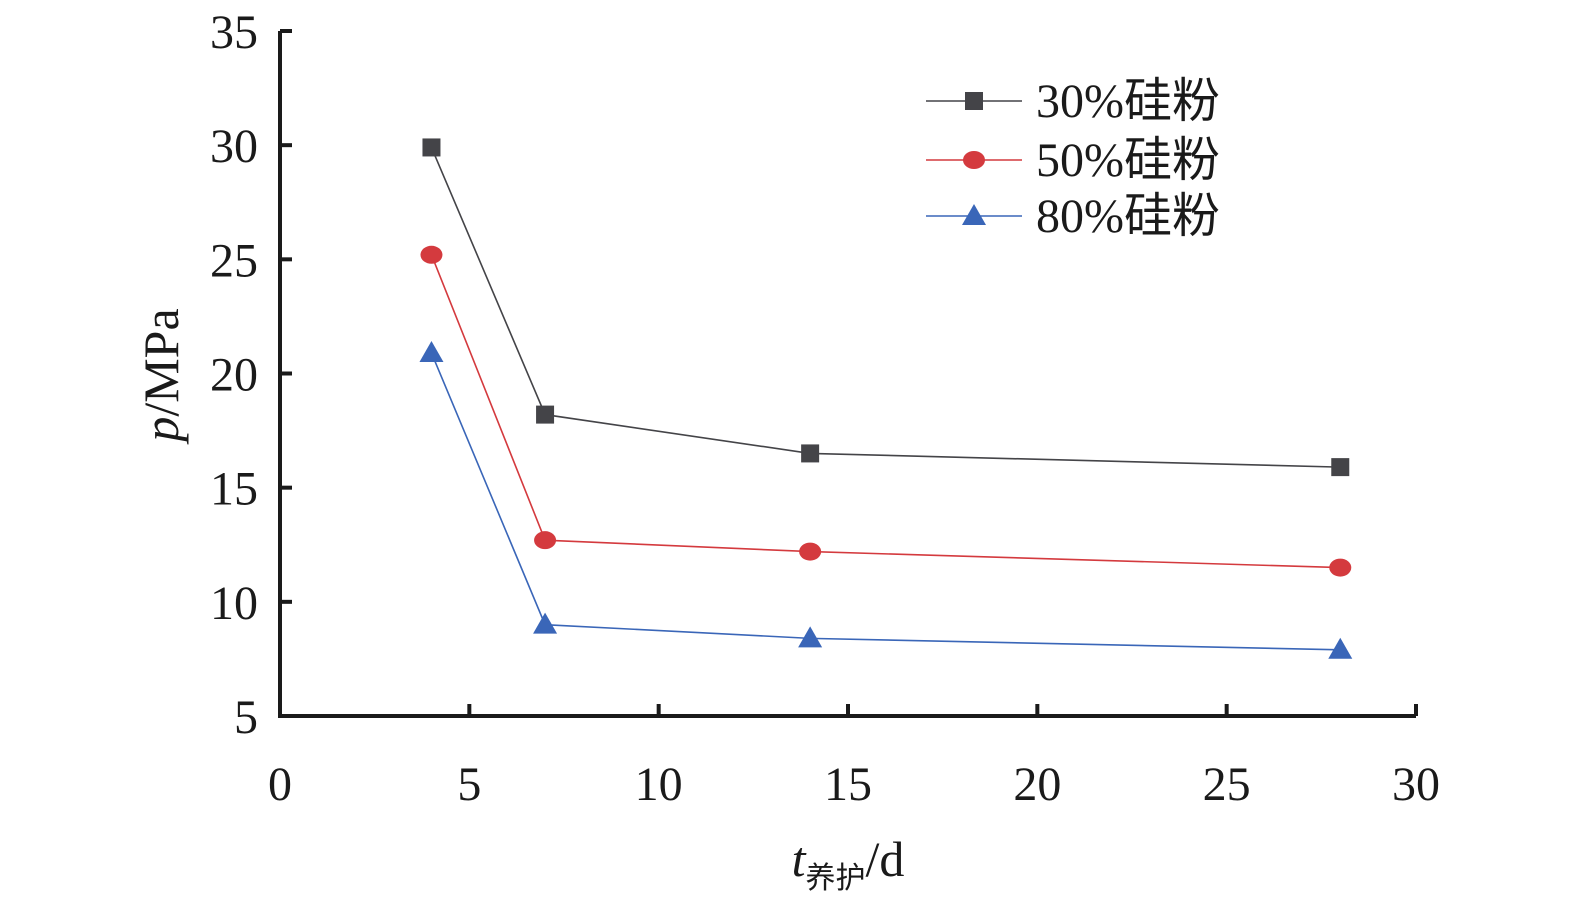  What do you see at coordinates (848, 784) in the screenshot?
I see `x-tick-label: 15` at bounding box center [848, 784].